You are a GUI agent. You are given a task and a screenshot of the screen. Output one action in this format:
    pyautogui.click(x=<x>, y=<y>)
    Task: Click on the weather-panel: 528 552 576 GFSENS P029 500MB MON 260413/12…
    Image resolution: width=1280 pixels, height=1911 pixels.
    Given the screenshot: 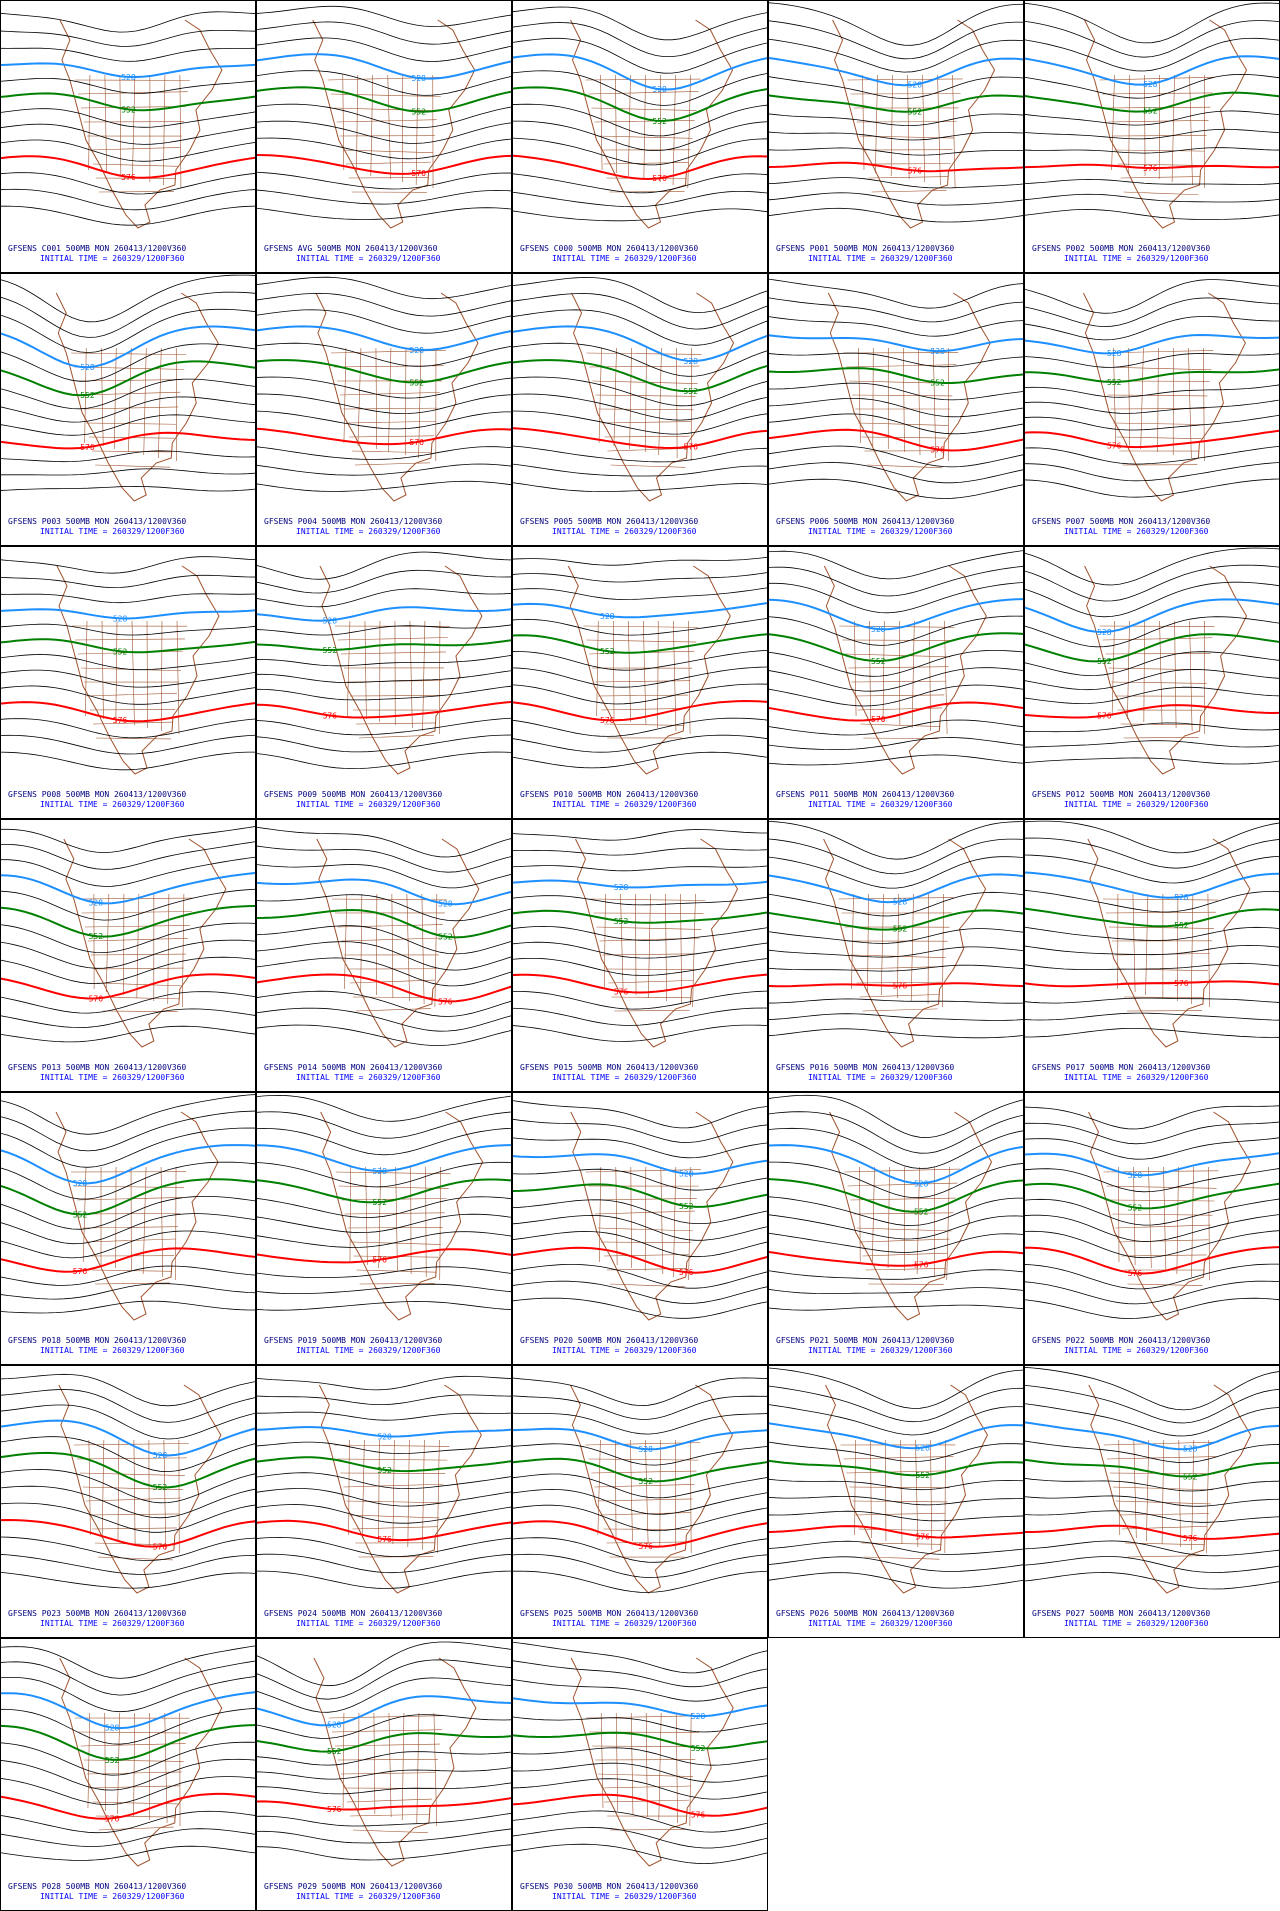 What is the action you would take?
    pyautogui.click(x=384, y=1774)
    